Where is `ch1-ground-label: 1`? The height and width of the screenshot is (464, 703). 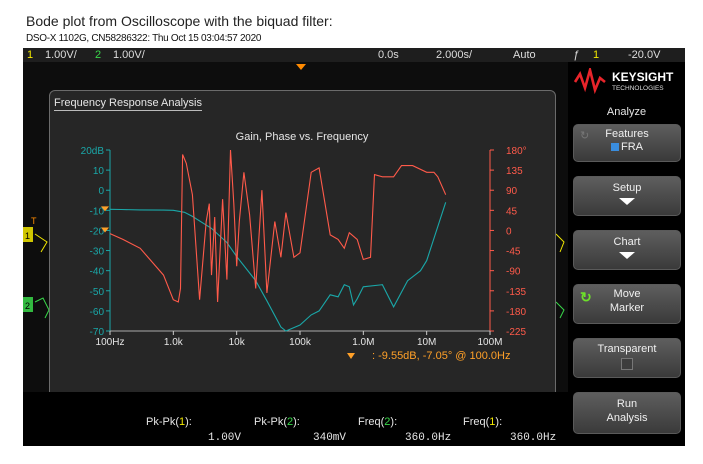 ch1-ground-label: 1 is located at coordinates (27, 236).